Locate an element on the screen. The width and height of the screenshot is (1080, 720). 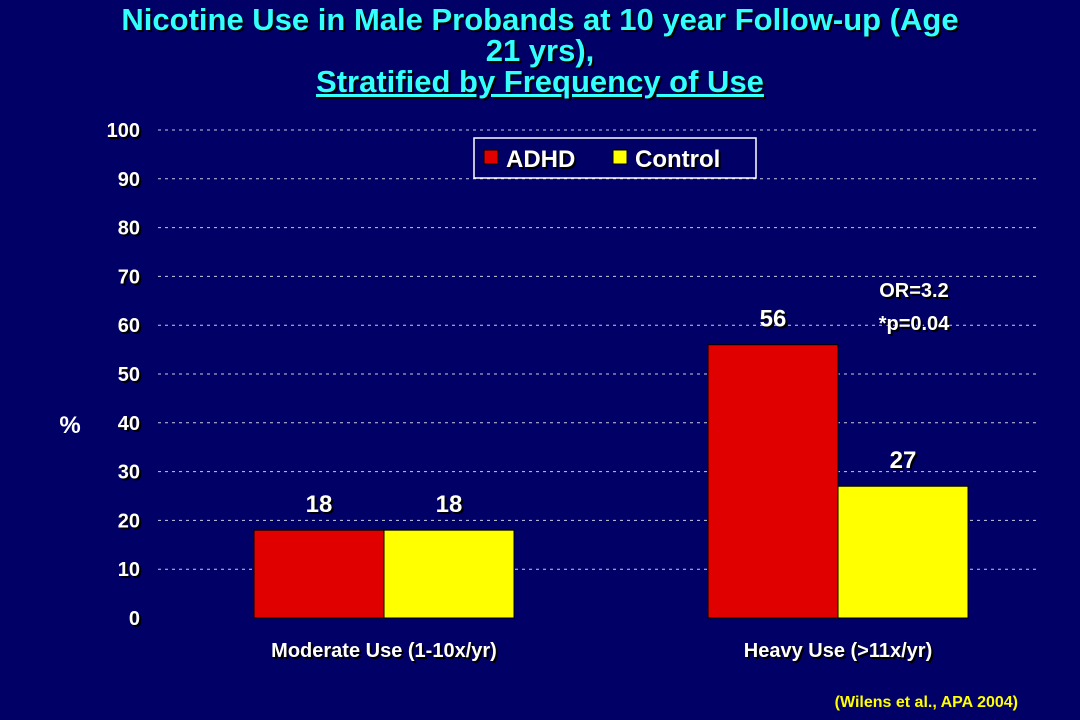
x-axis-label: Moderate Use (1-10x/yr) is located at coordinates (384, 651).